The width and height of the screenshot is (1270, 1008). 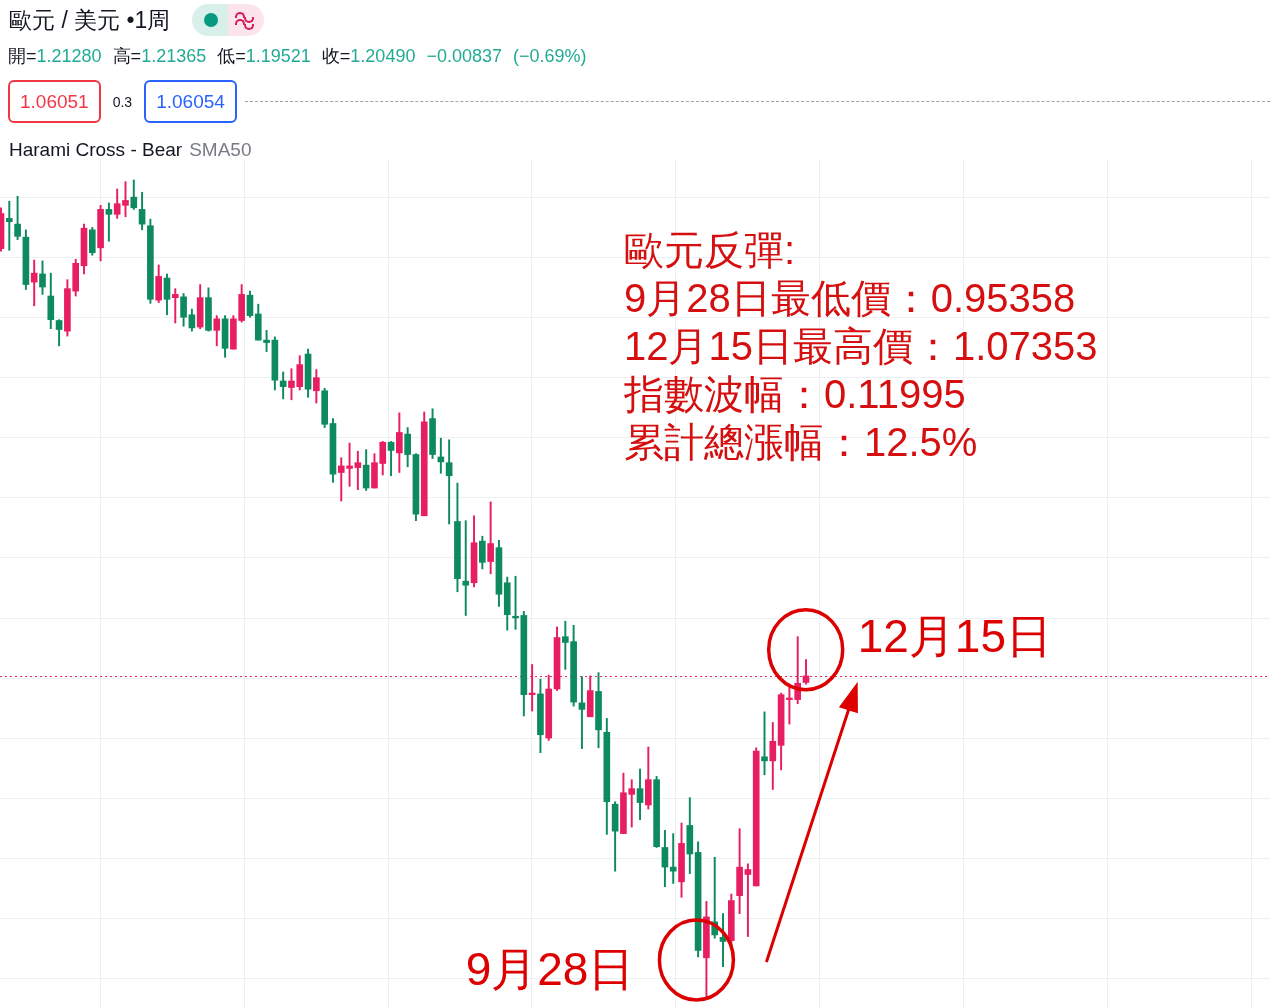 I want to click on text: 開=1.21280 高=1.21365 低=1.19521 收=1.20490 −0.00837 (−0.69%), so click(x=297, y=56).